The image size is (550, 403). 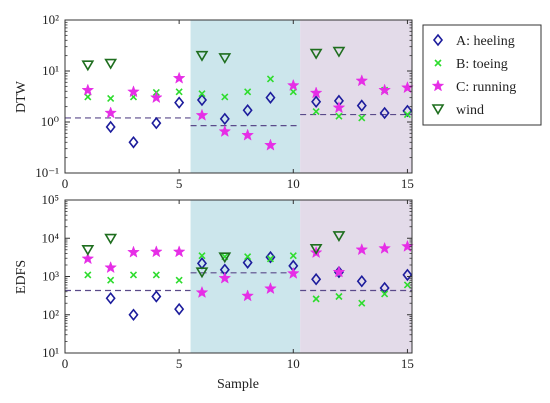 What do you see at coordinates (438, 40) in the screenshot?
I see `legend-marker-diamond` at bounding box center [438, 40].